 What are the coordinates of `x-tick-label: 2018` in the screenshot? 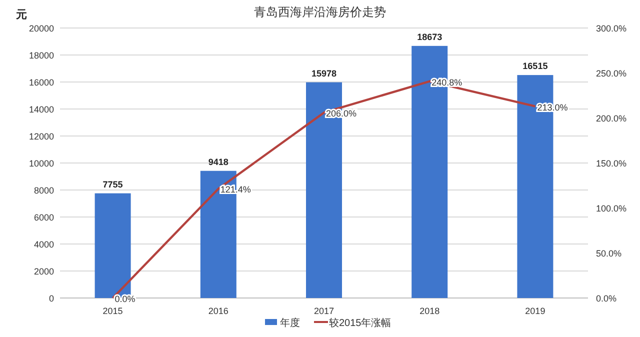 It's located at (430, 311).